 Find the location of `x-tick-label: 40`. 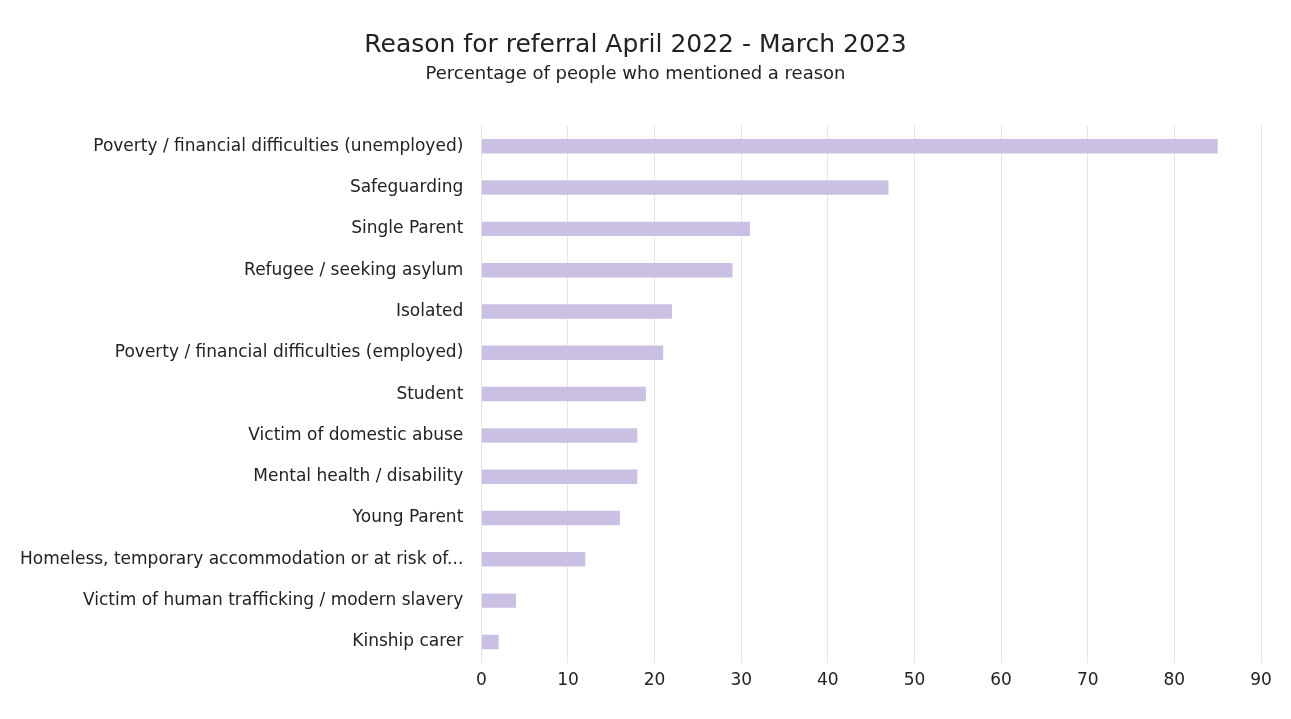

x-tick-label: 40 is located at coordinates (828, 679).